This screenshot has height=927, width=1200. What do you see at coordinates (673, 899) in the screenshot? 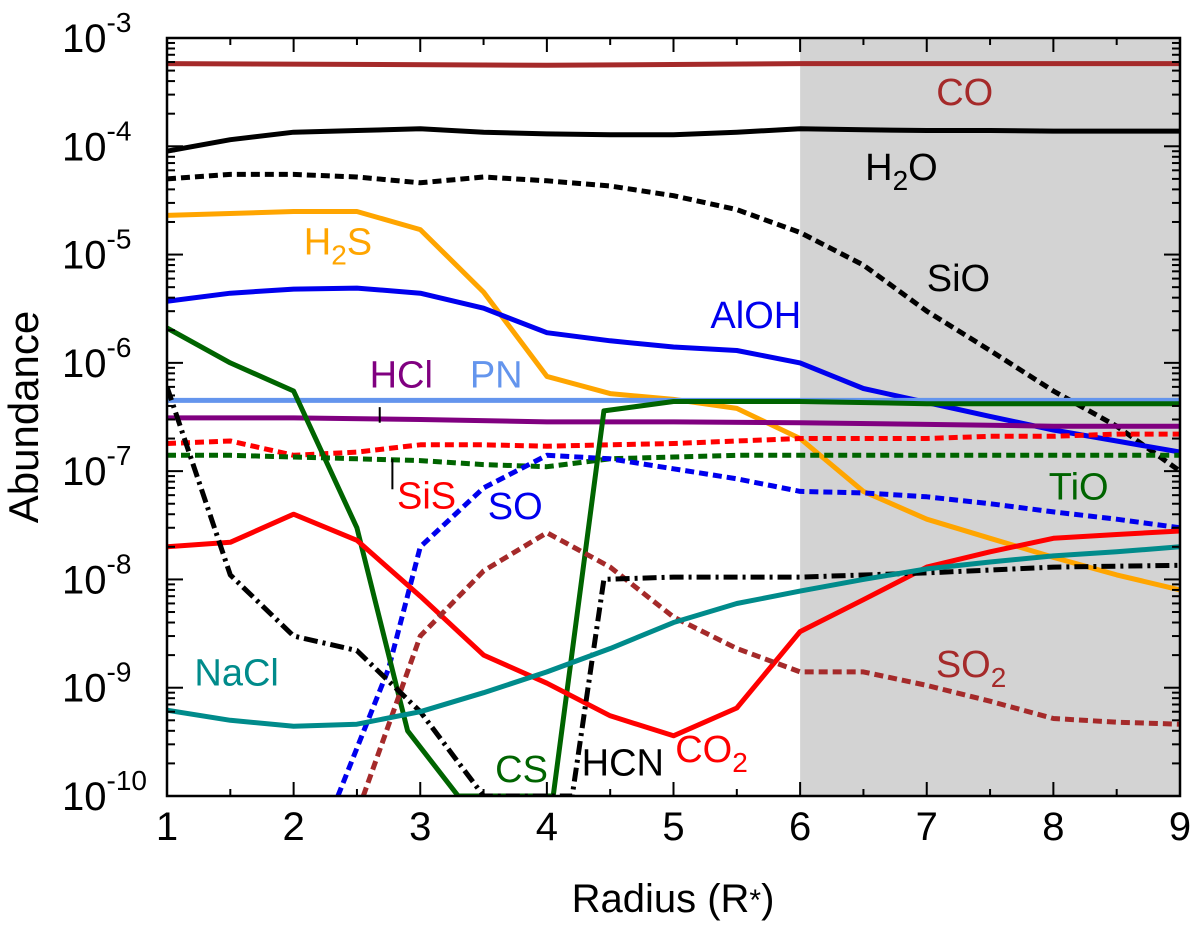
I see `x-axis-title: Radius (R*)` at bounding box center [673, 899].